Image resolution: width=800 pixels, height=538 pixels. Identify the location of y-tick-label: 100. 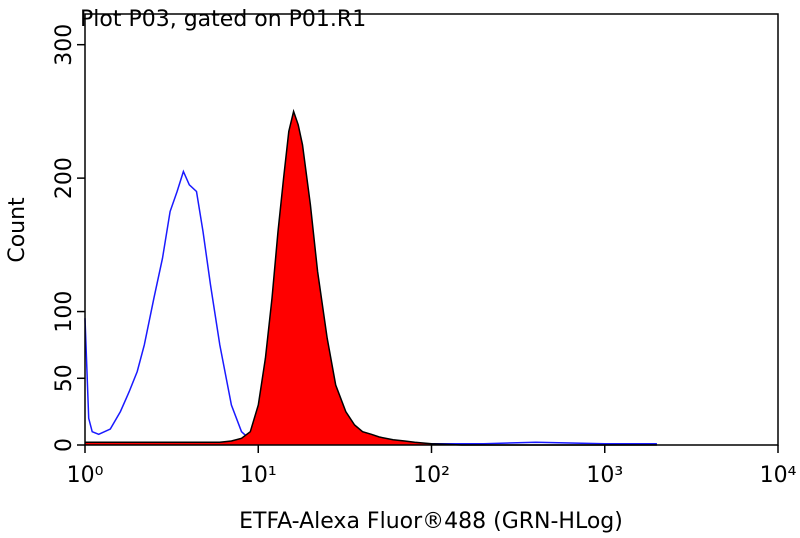
(64, 312).